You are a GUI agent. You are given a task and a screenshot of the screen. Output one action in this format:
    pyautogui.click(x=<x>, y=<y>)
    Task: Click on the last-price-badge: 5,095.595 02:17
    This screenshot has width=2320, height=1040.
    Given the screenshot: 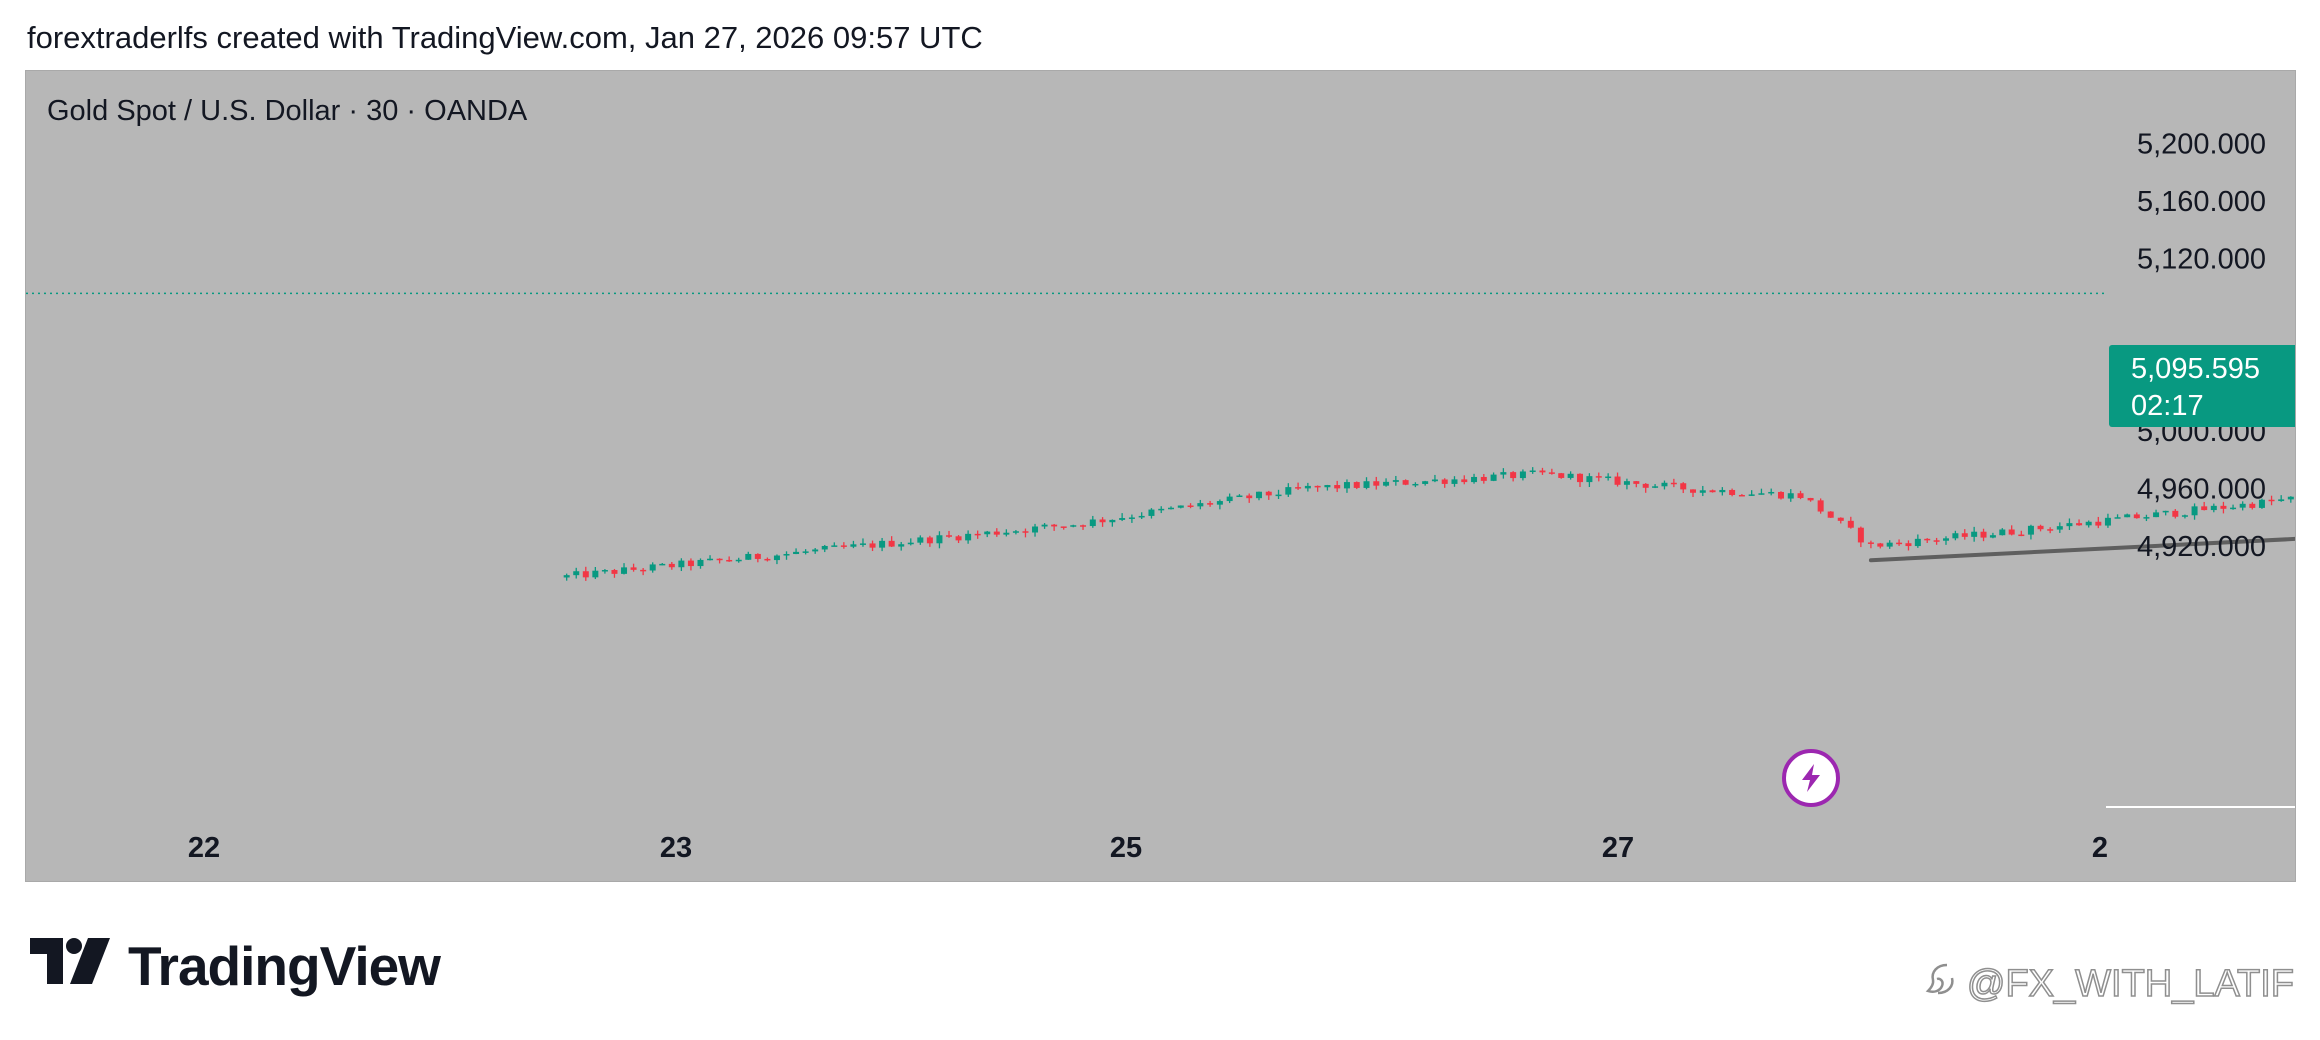 What is the action you would take?
    pyautogui.click(x=2202, y=386)
    